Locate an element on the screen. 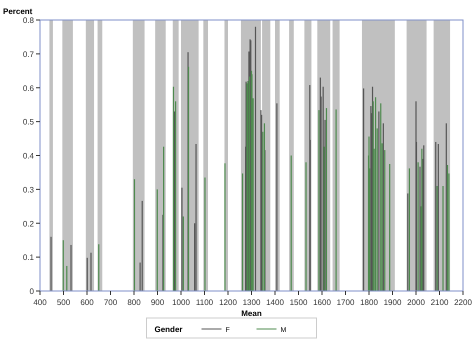  y-tick-label: 0.4 is located at coordinates (28, 156).